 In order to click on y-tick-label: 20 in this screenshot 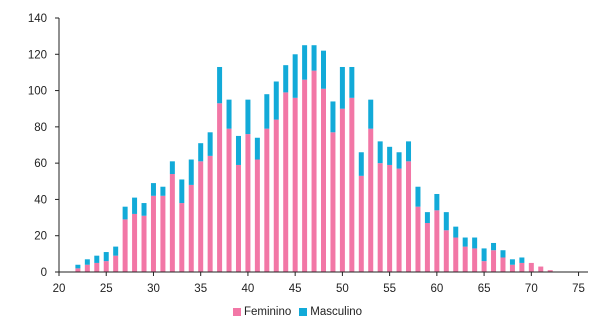, I will do `click(40, 237)`.